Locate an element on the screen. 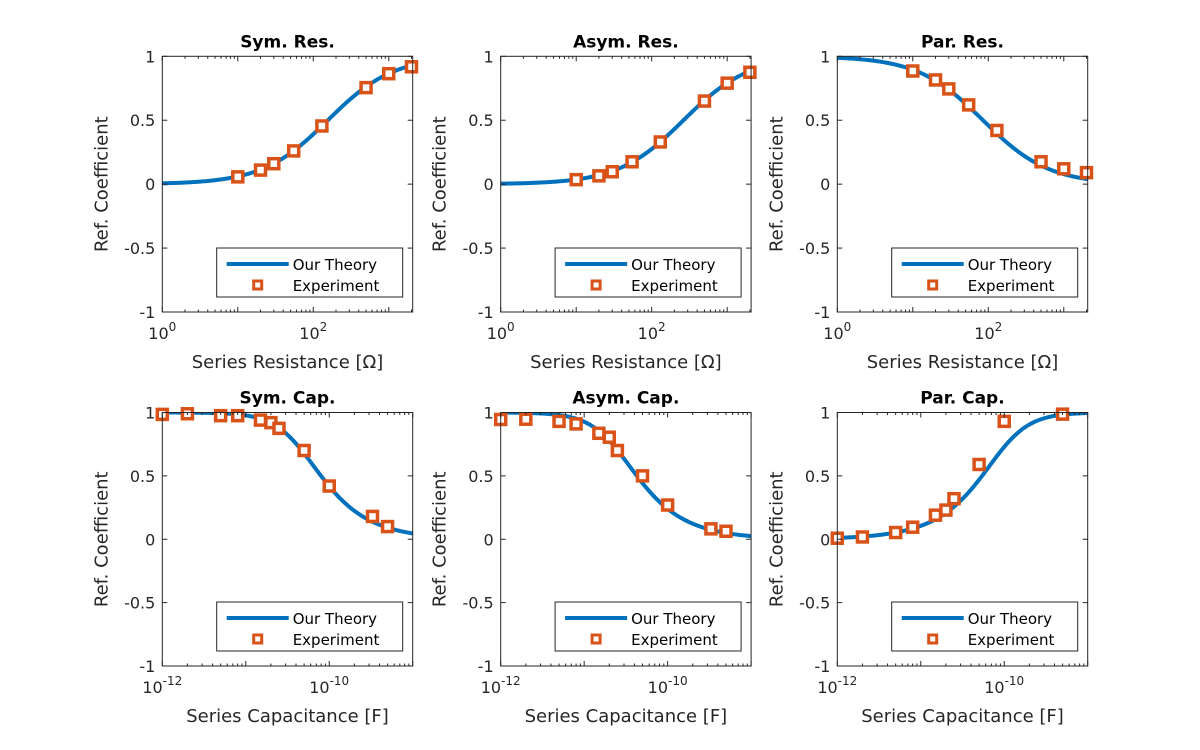 The width and height of the screenshot is (1200, 750). x-tick-label: 10⁻¹⁰ is located at coordinates (668, 685).